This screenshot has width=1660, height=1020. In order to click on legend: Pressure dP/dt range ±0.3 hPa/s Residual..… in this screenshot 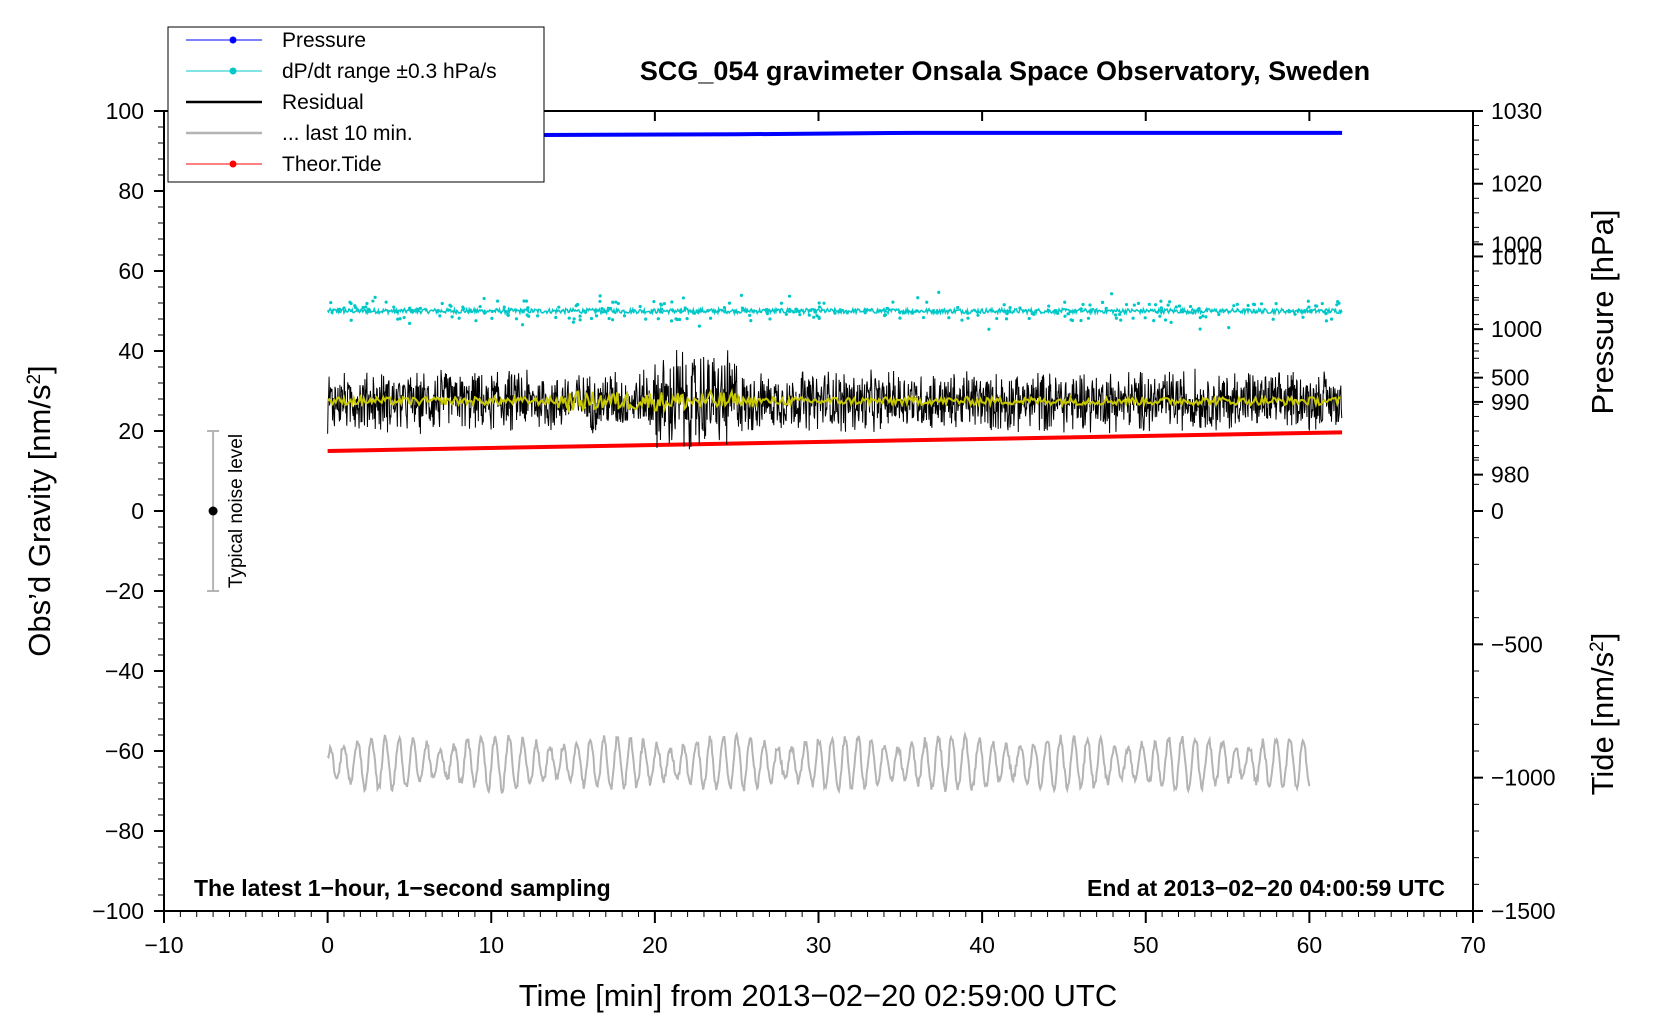, I will do `click(356, 104)`.